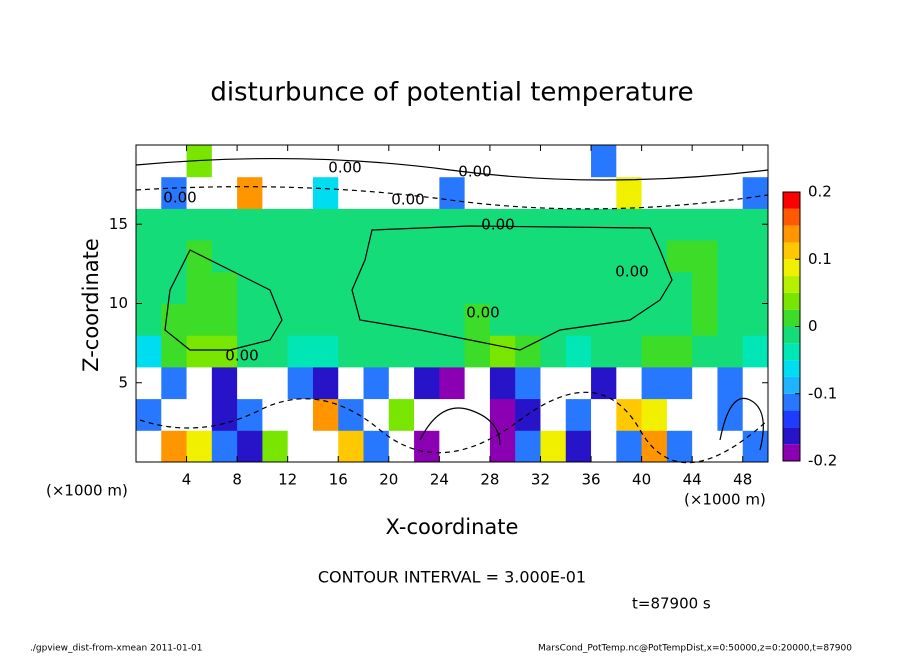 The width and height of the screenshot is (904, 658). Describe the element at coordinates (590, 480) in the screenshot. I see `x-tick-label: 36` at that location.